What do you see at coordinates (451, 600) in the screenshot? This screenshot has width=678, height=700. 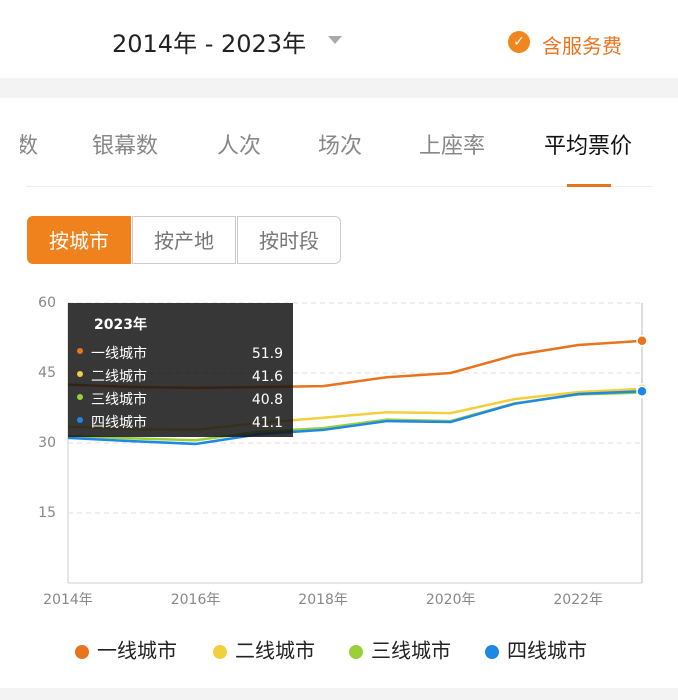 I see `x-tick-label: 2020年` at bounding box center [451, 600].